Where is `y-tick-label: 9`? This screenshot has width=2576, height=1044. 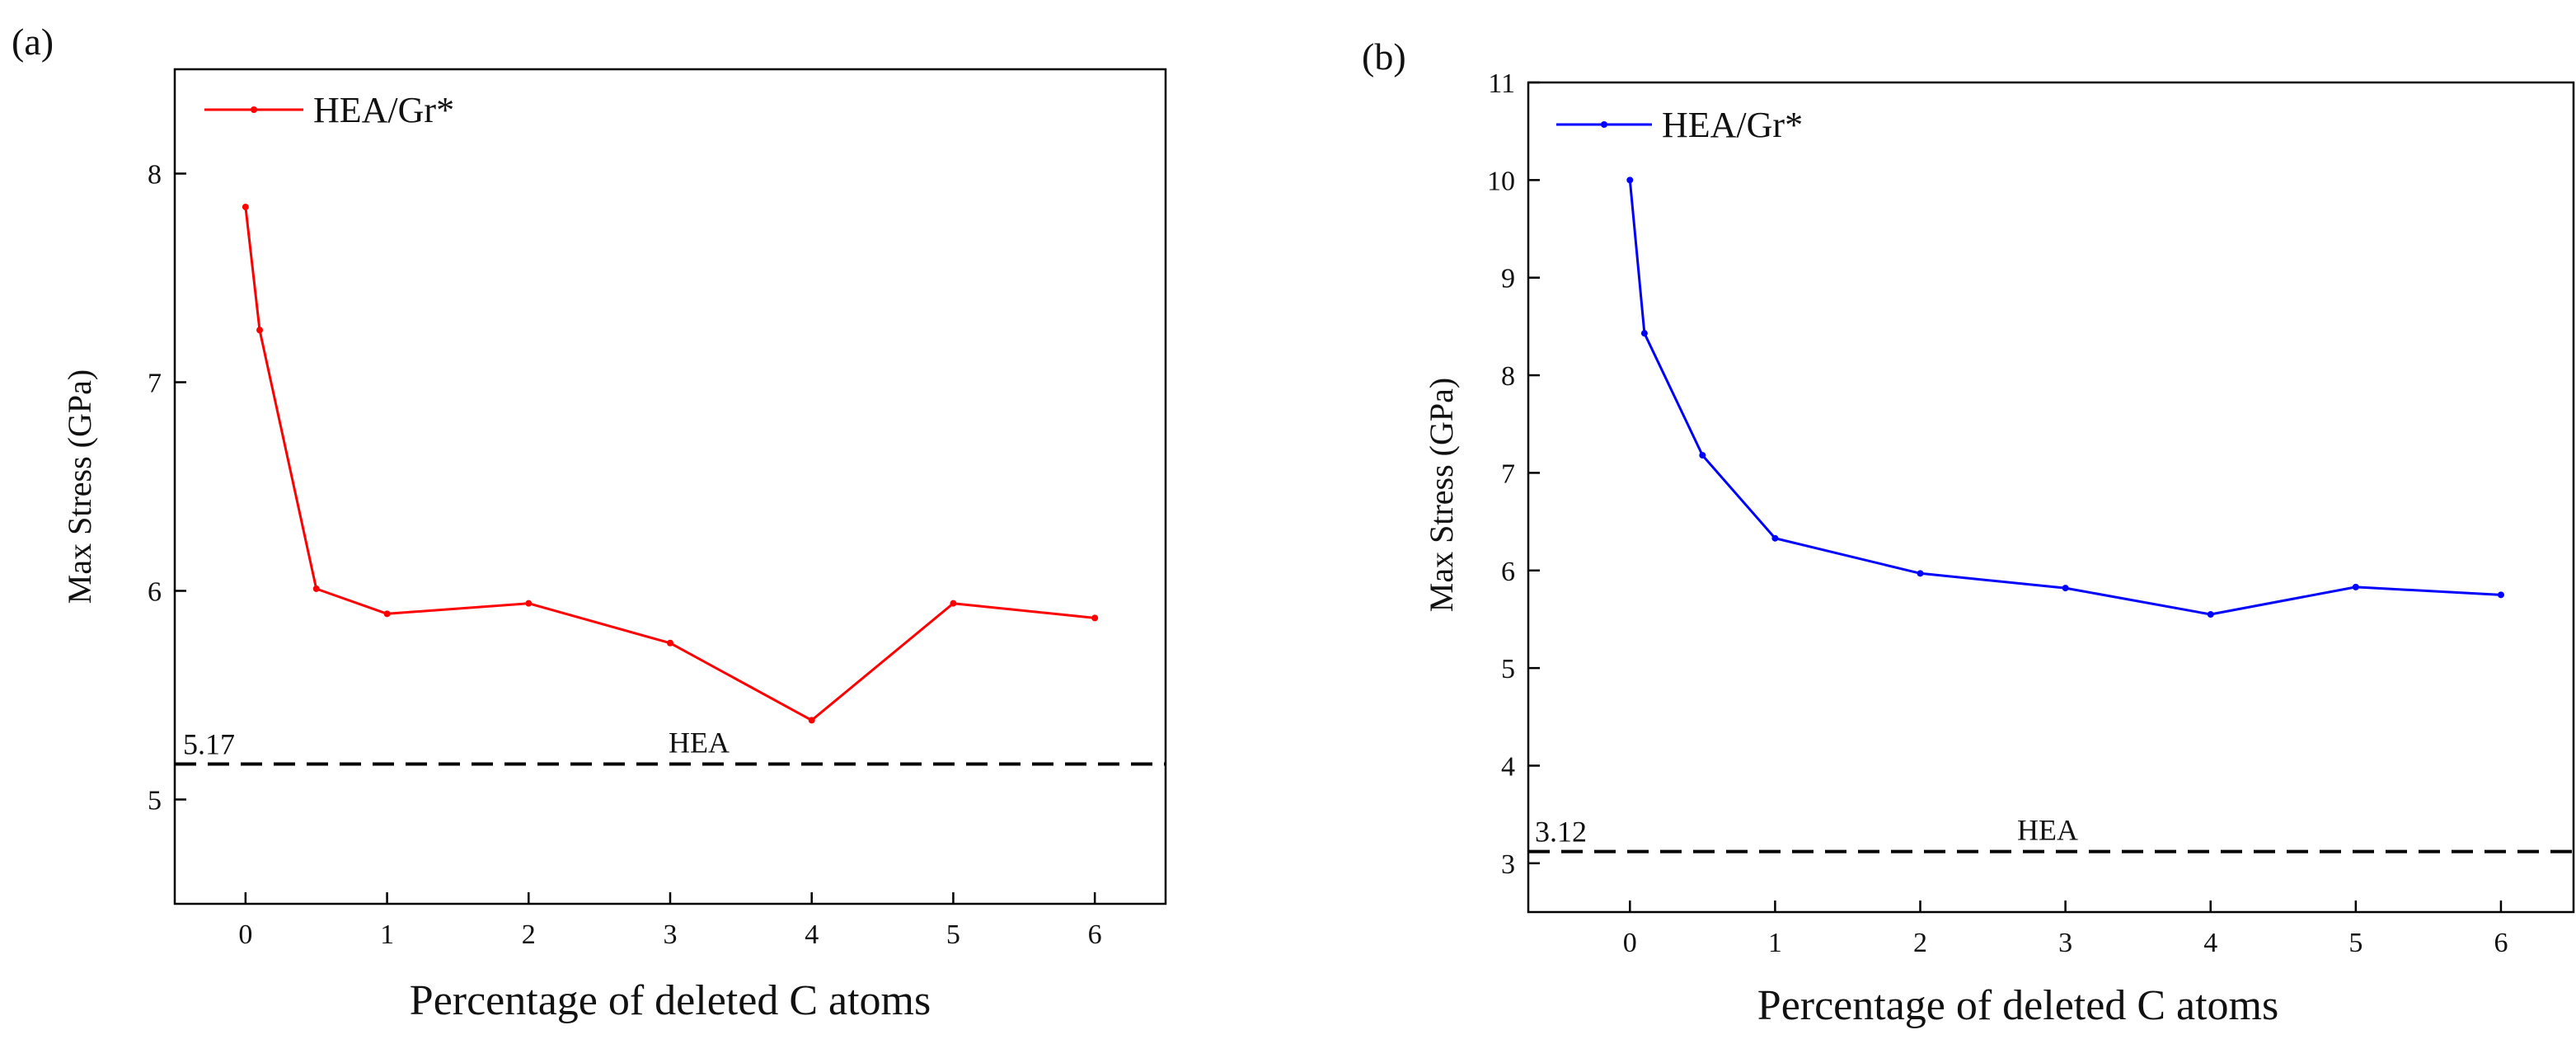
y-tick-label: 9 is located at coordinates (1508, 279).